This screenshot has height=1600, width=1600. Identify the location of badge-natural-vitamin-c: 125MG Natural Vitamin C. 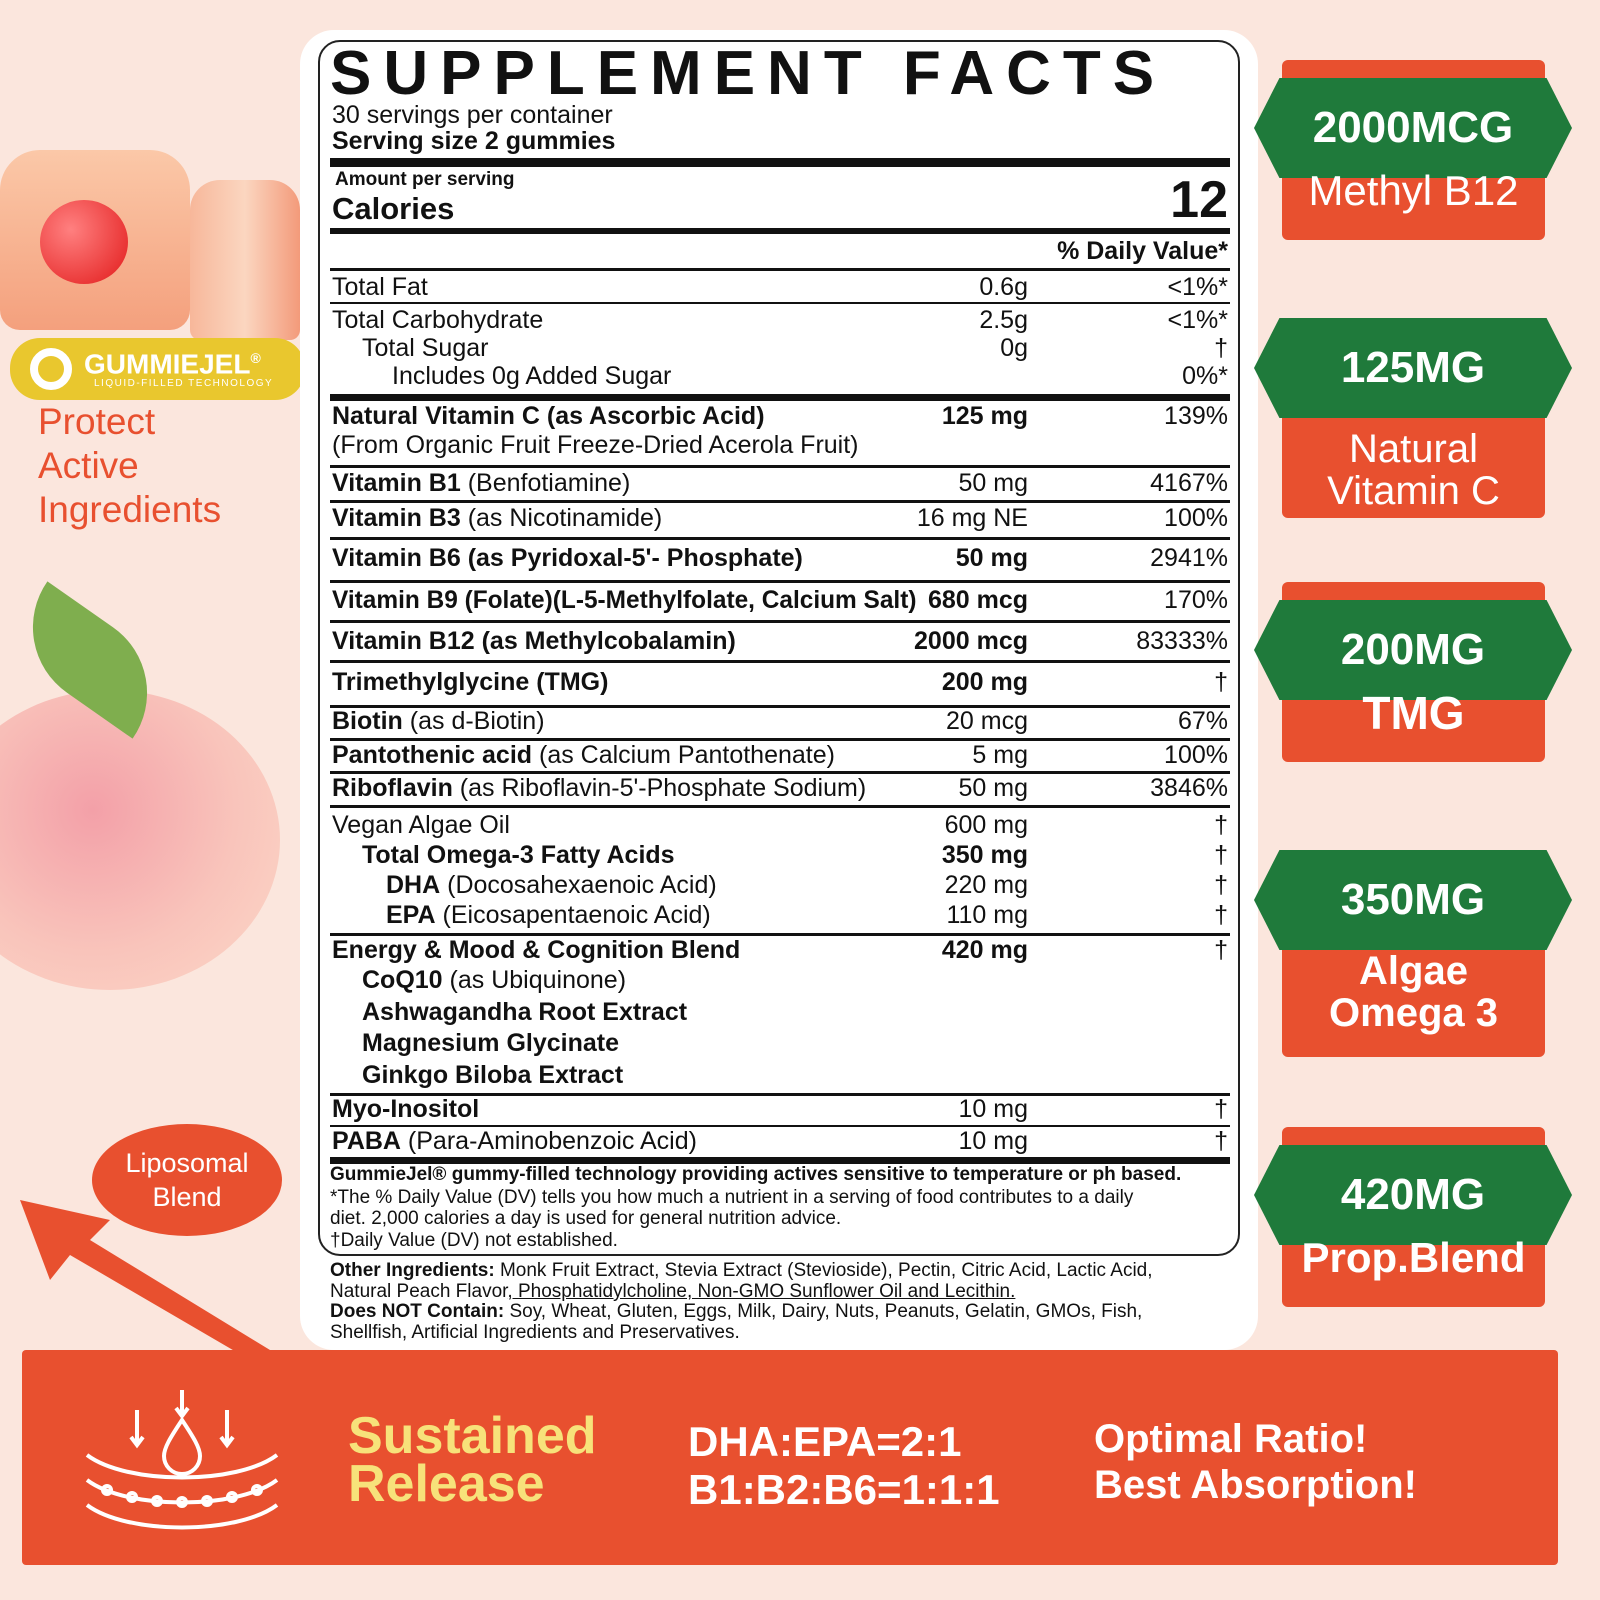
(1413, 418).